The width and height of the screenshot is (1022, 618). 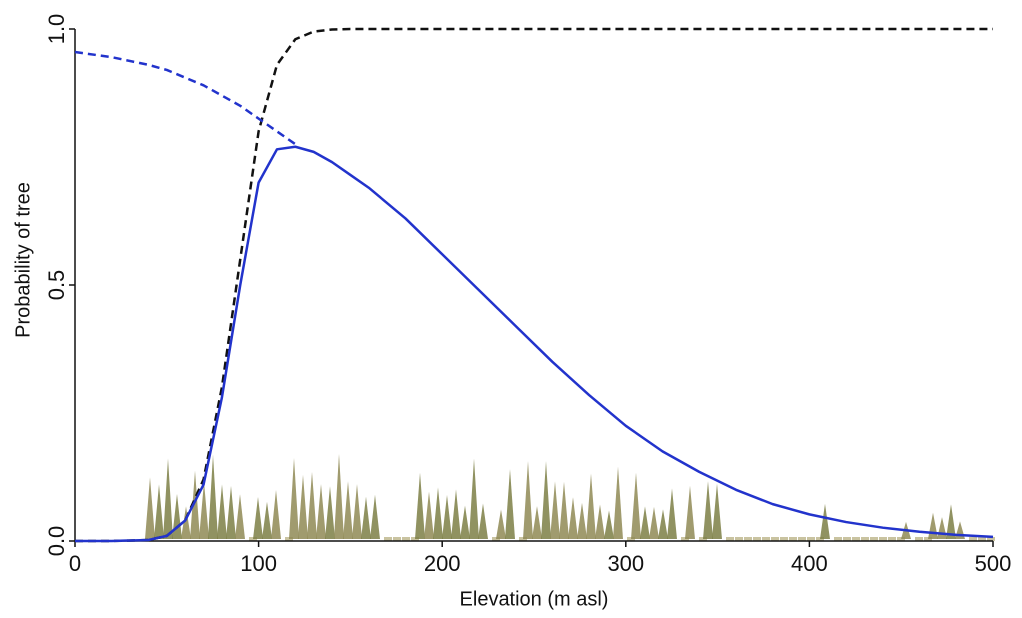 I want to click on x-tick-label: 100, so click(x=258, y=563).